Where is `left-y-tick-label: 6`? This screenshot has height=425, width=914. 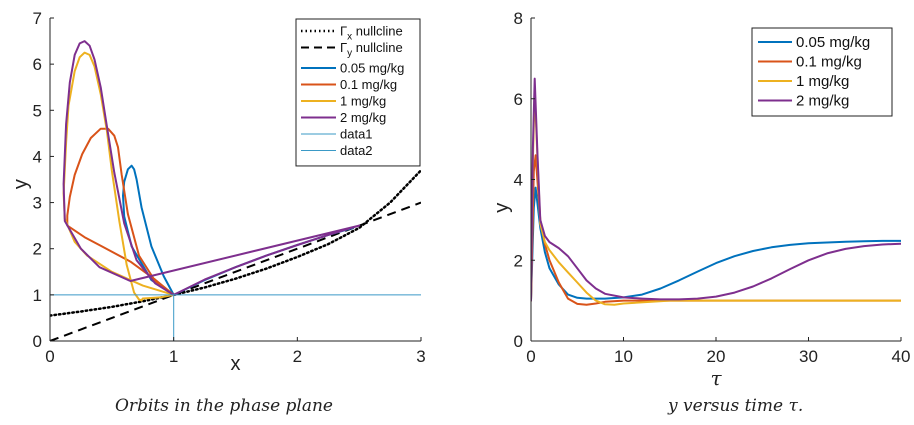 left-y-tick-label: 6 is located at coordinates (37, 64).